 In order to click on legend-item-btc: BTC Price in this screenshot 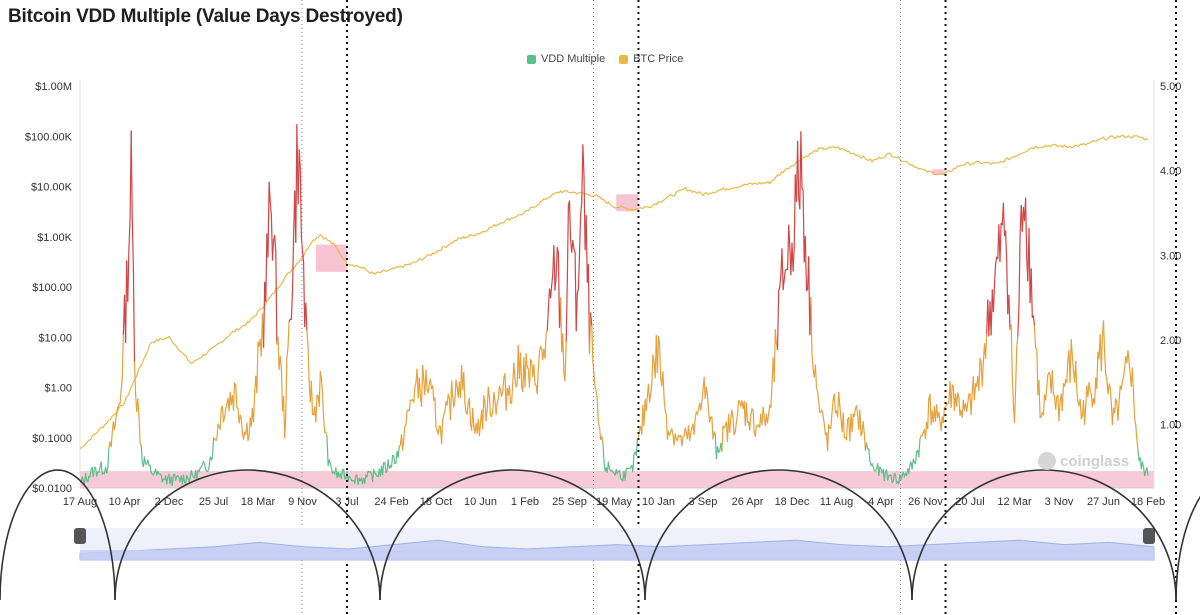, I will do `click(651, 59)`.